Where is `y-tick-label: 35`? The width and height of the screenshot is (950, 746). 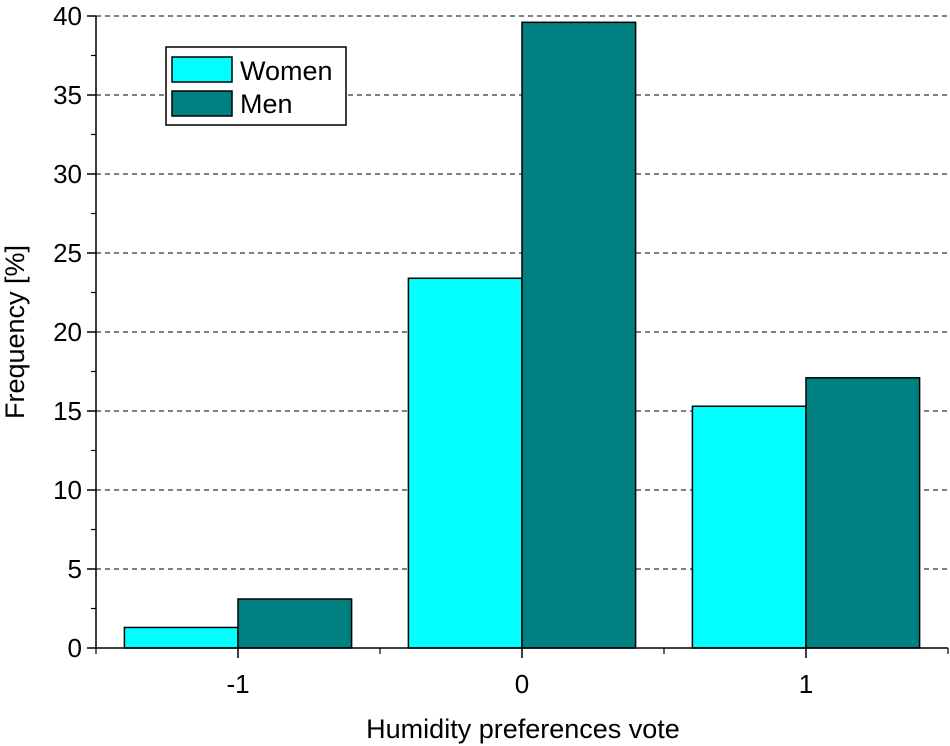
y-tick-label: 35 is located at coordinates (67, 95).